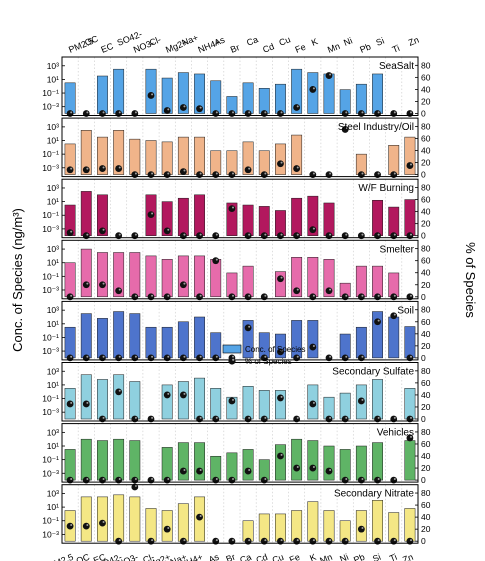 The height and width of the screenshot is (561, 485). I want to click on pct-marker-Pb, so click(361, 401).